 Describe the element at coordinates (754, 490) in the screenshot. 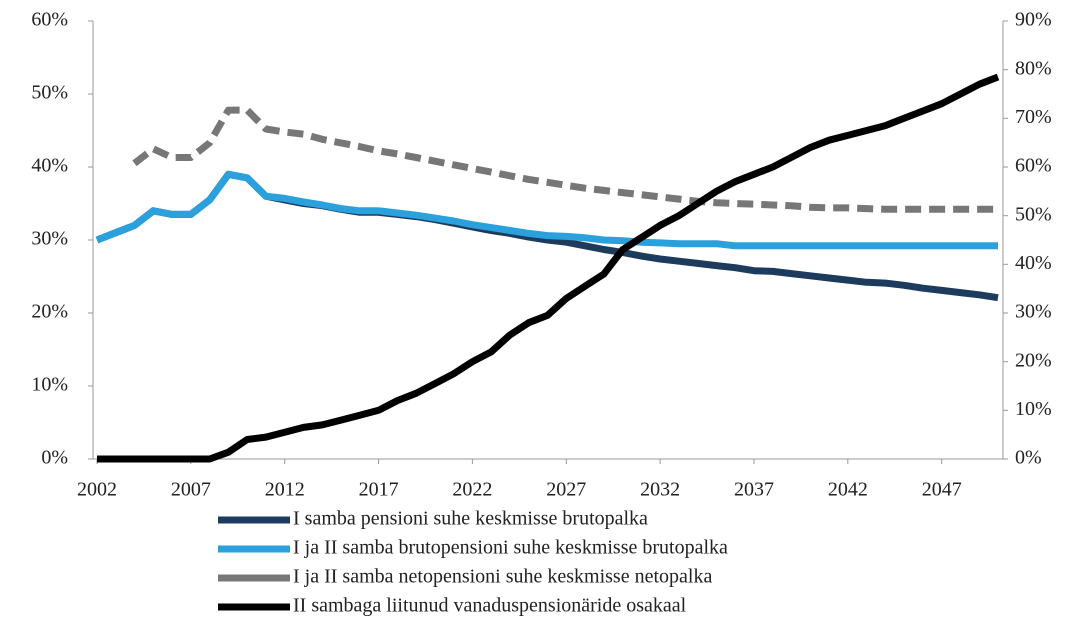

I see `x-tick-label: 2037` at that location.